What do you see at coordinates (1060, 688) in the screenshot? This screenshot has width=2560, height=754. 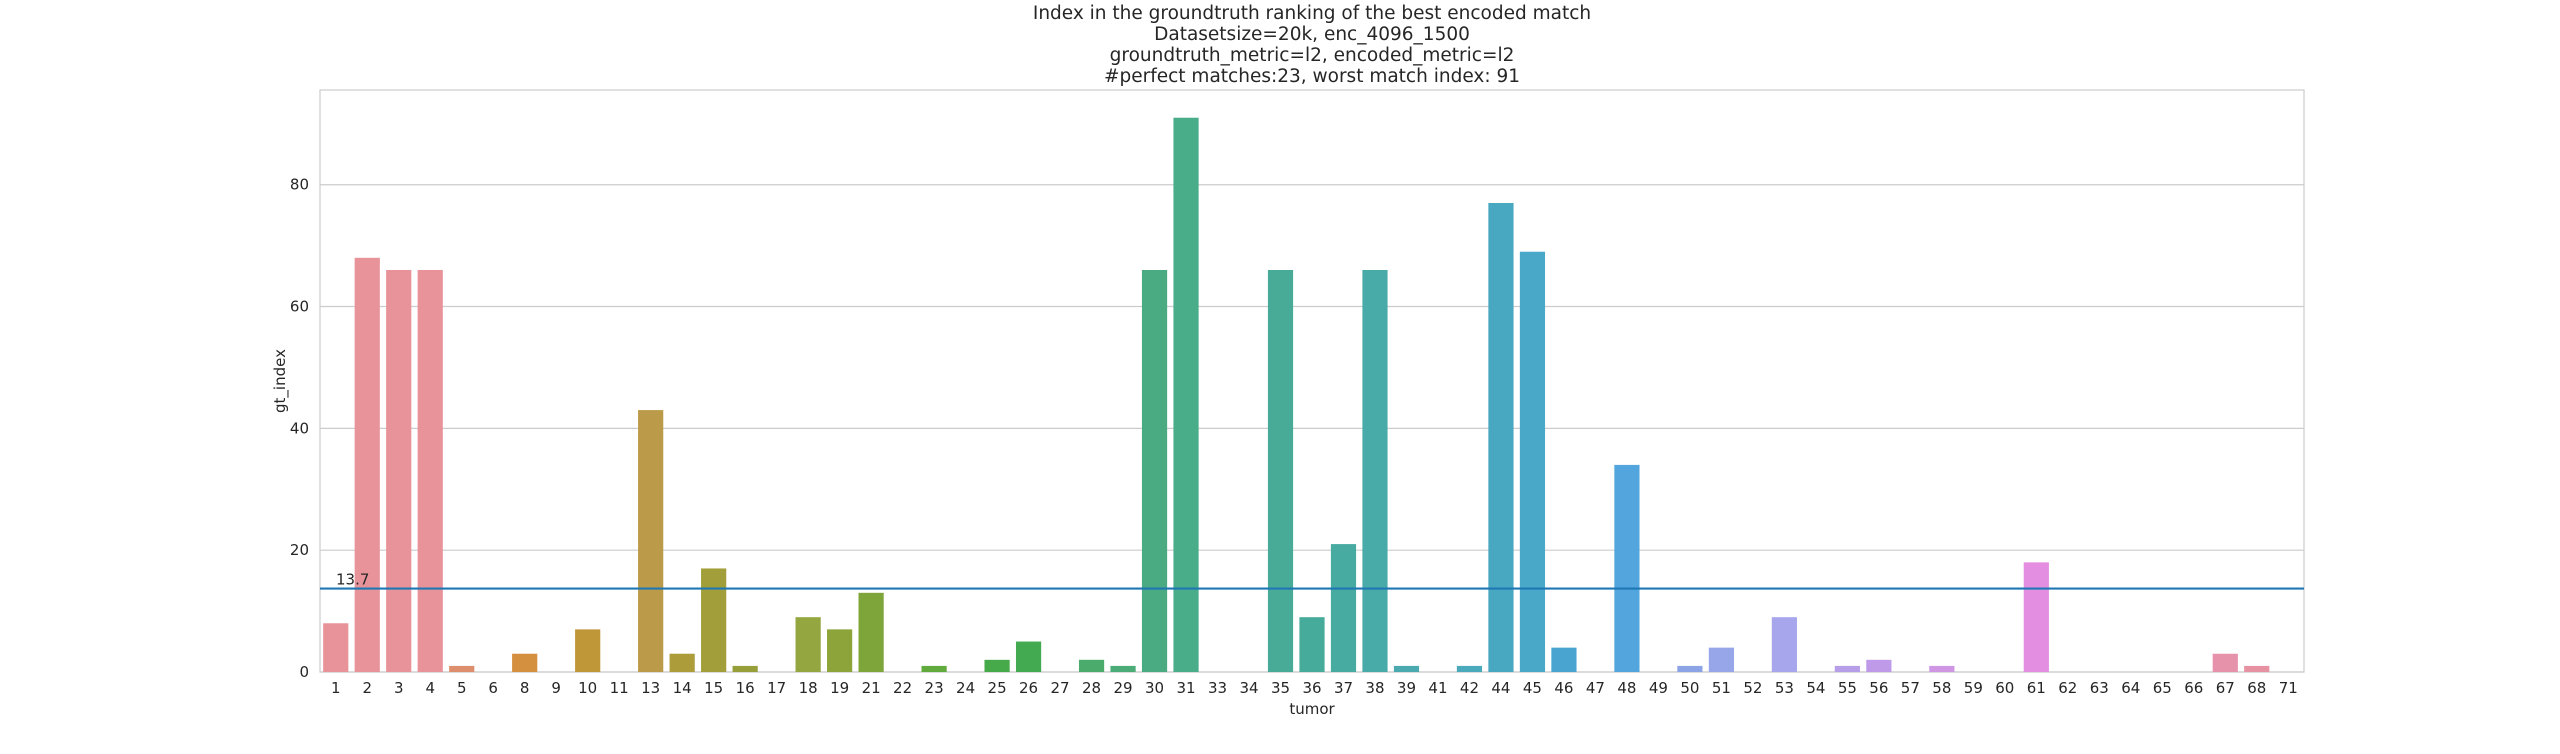 I see `x-tick-label: 27` at bounding box center [1060, 688].